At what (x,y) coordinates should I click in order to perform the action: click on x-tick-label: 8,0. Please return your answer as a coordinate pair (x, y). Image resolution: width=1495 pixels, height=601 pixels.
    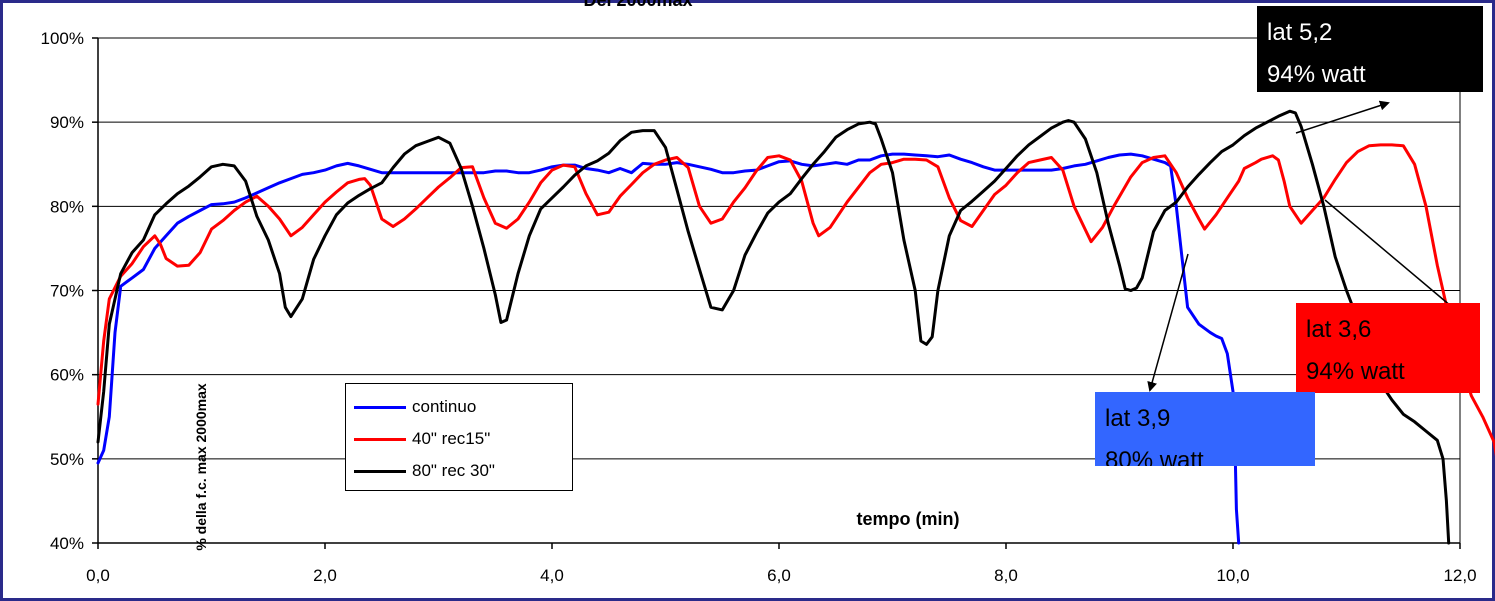
    Looking at the image, I should click on (1006, 575).